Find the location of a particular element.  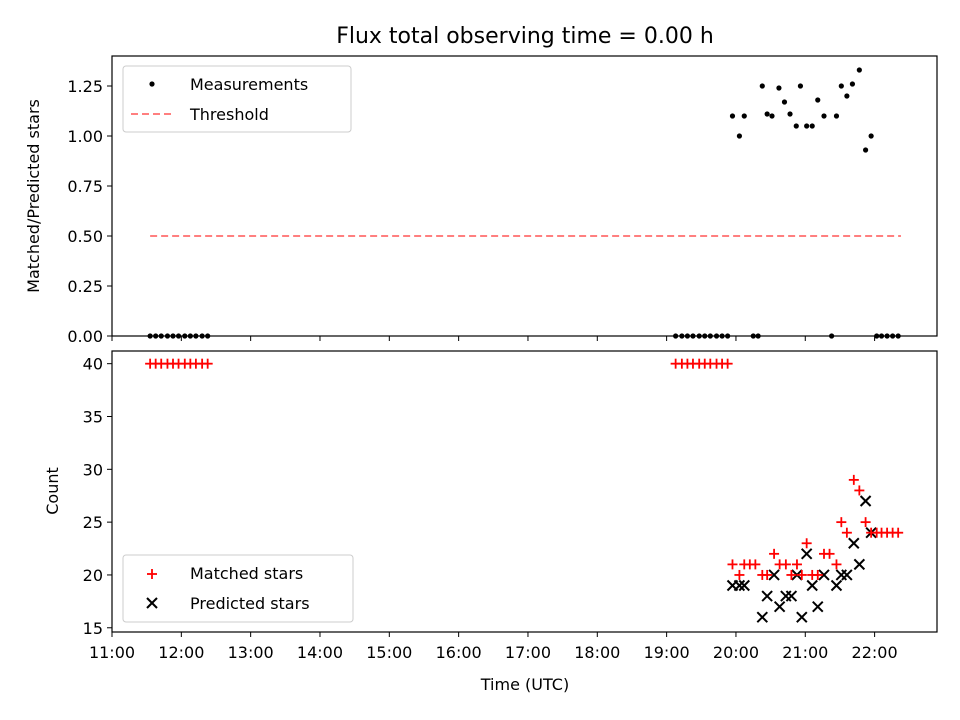

bottom-x-tick-label: 18:00 is located at coordinates (597, 652).